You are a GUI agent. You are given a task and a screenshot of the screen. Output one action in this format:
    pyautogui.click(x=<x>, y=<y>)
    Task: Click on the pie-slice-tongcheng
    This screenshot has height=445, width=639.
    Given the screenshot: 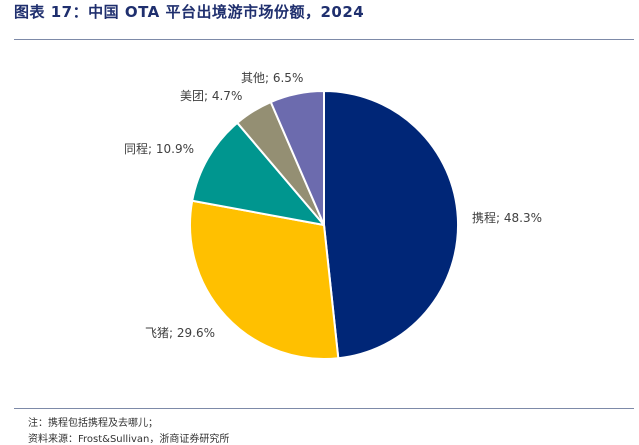 What is the action you would take?
    pyautogui.click(x=258, y=173)
    